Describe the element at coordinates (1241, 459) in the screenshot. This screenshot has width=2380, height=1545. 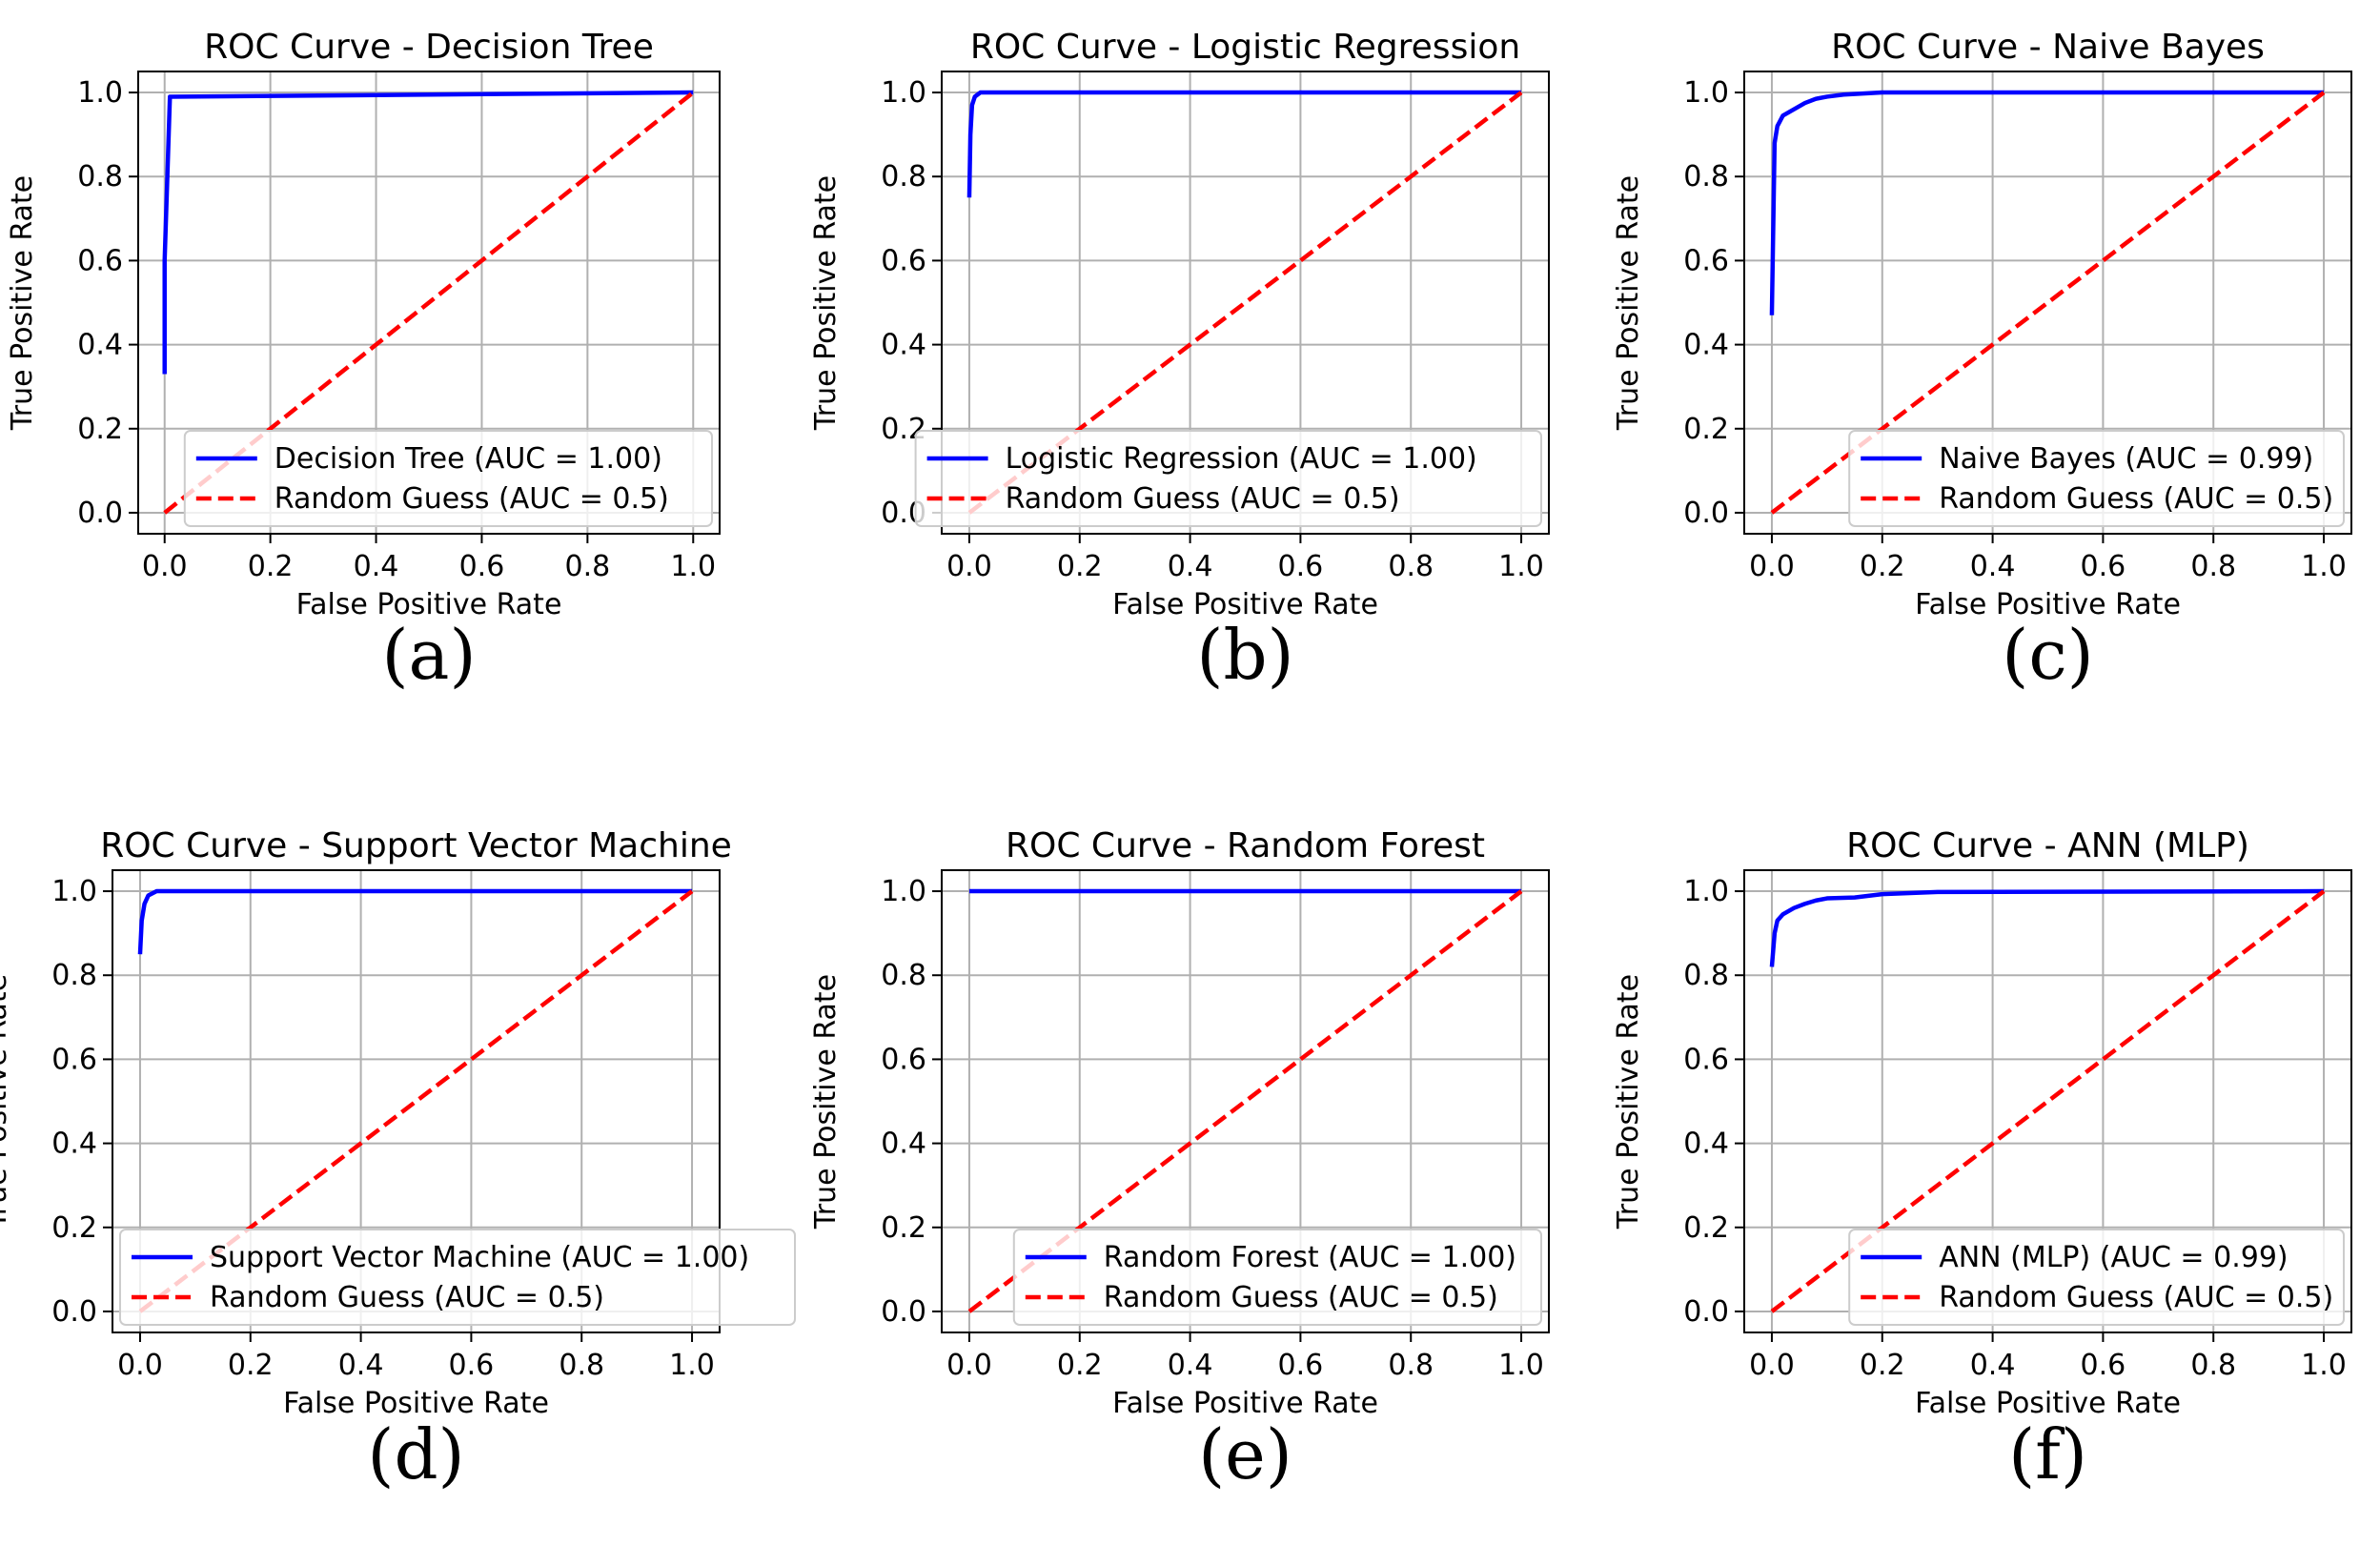
I see `legend-entry: Logistic Regression (AUC = 1.00)` at that location.